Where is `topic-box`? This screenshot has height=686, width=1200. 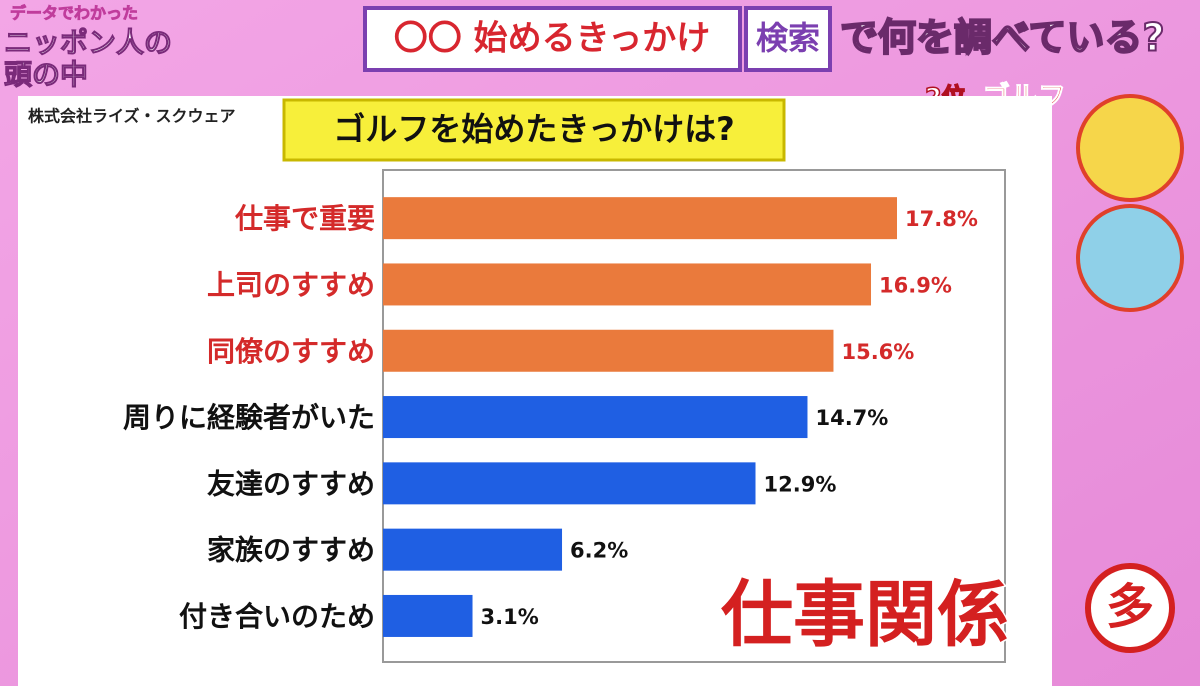 topic-box is located at coordinates (552, 39).